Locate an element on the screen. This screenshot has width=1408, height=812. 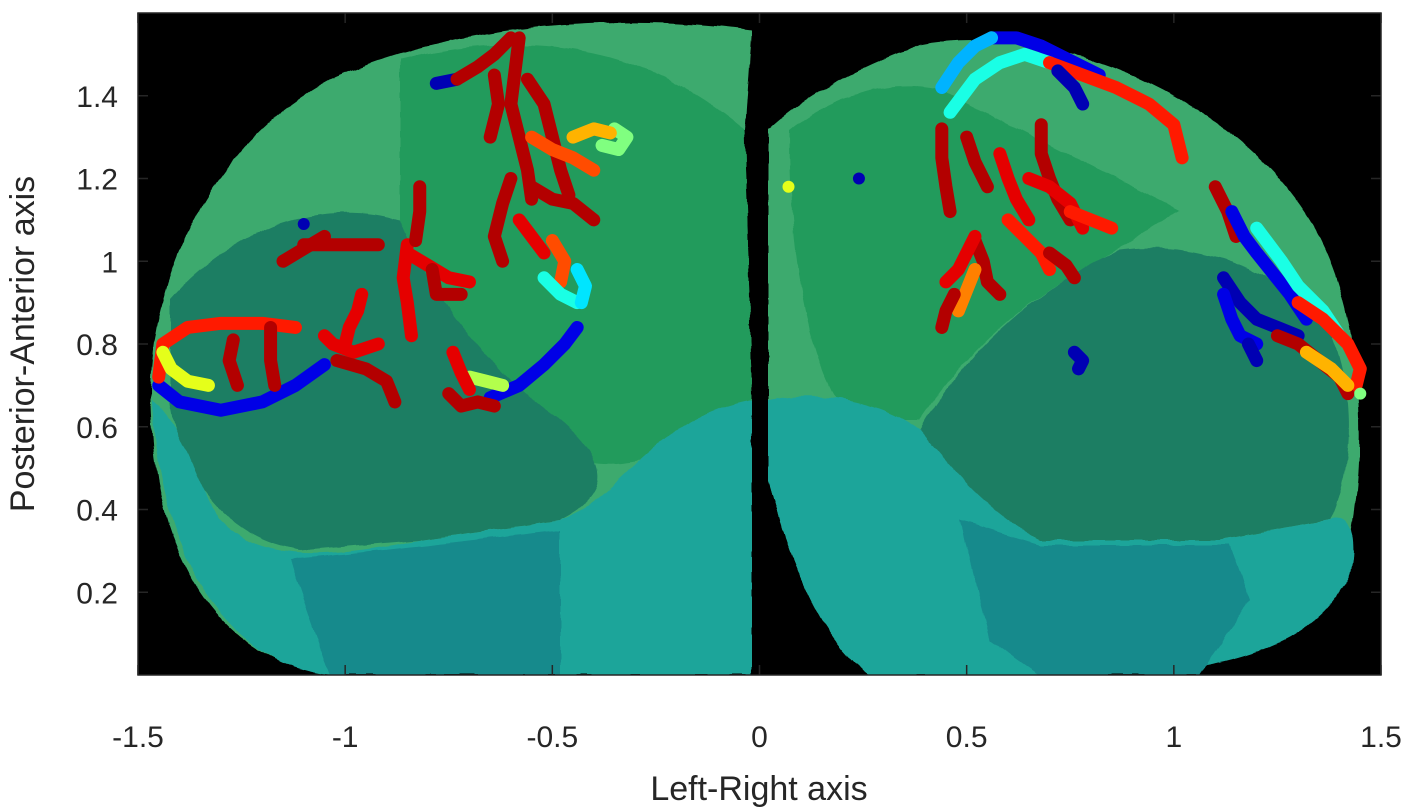
x-tick-label: 0 is located at coordinates (759, 737).